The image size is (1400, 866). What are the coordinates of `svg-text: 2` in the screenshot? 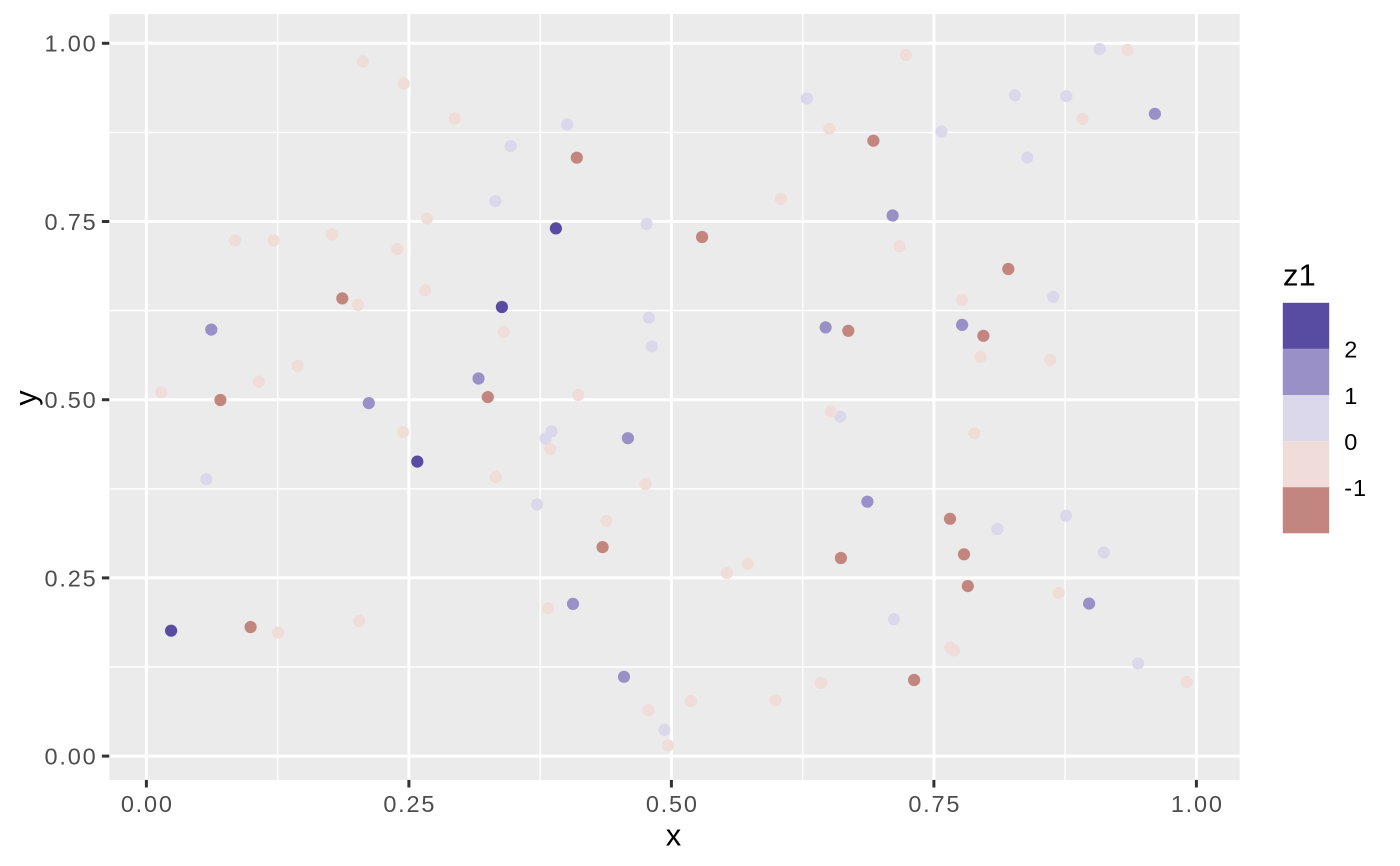 It's located at (1351, 350).